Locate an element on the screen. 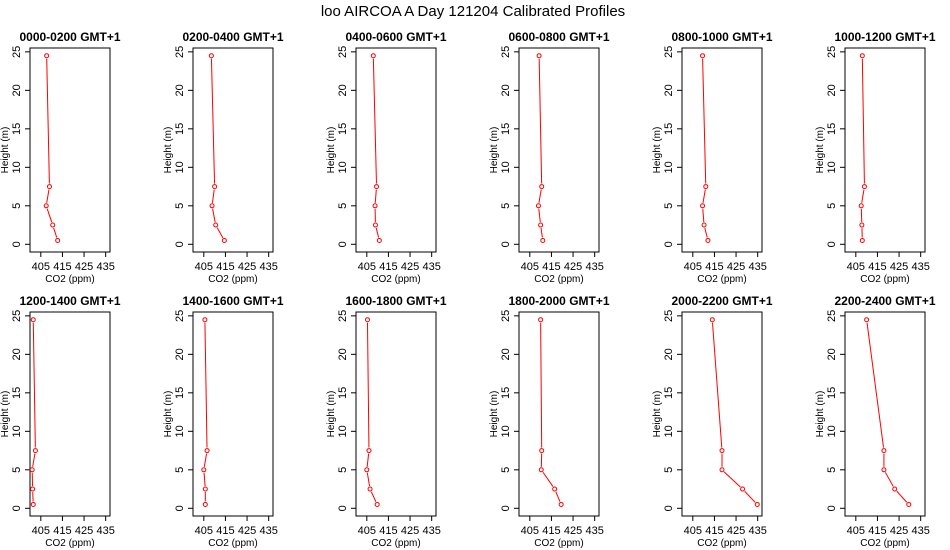  panel-title: 0600-0800 GMT+1 is located at coordinates (558, 37).